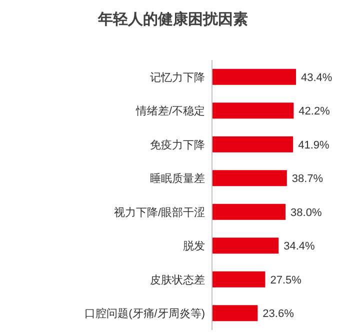 The width and height of the screenshot is (346, 335). What do you see at coordinates (278, 314) in the screenshot?
I see `data-label: 23.6%` at bounding box center [278, 314].